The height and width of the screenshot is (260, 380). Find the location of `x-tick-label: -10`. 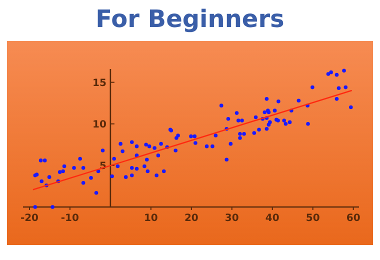

x-tick-label: -10 is located at coordinates (70, 218).